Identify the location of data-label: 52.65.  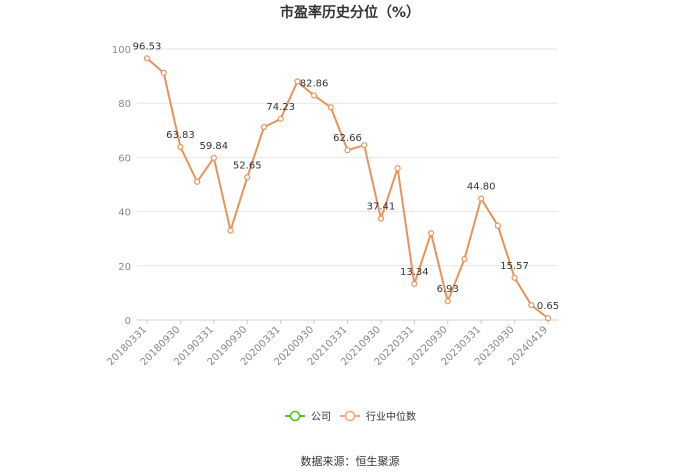
(247, 165).